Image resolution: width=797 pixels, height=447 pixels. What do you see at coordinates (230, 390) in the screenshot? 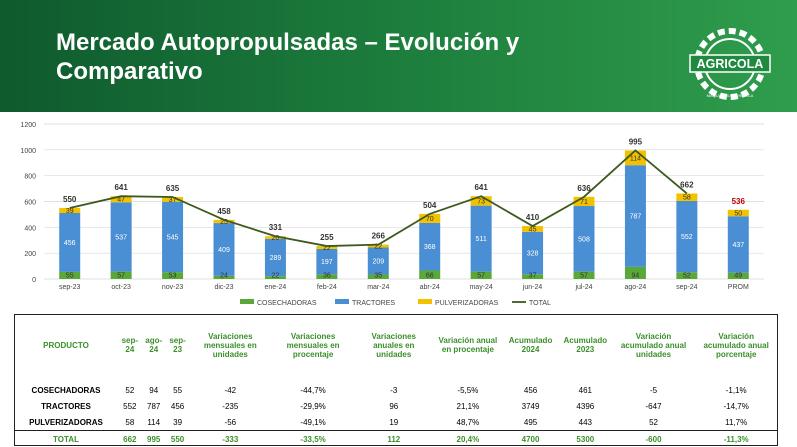
I see `table-cell: -42` at bounding box center [230, 390].